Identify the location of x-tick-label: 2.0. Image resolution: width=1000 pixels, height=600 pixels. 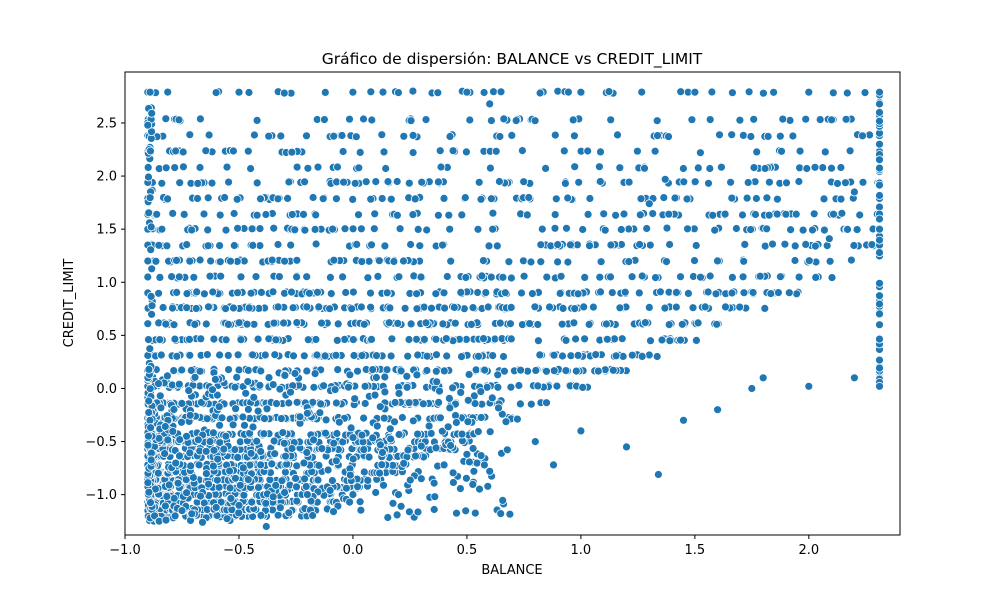
(808, 550).